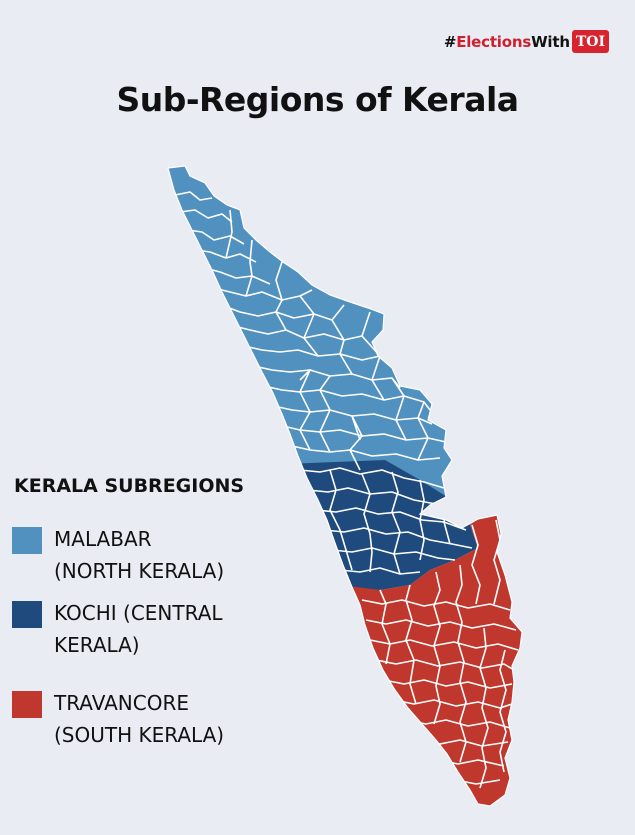 This screenshot has width=635, height=835. Describe the element at coordinates (27, 614) in the screenshot. I see `legend-swatch-kochi` at that location.